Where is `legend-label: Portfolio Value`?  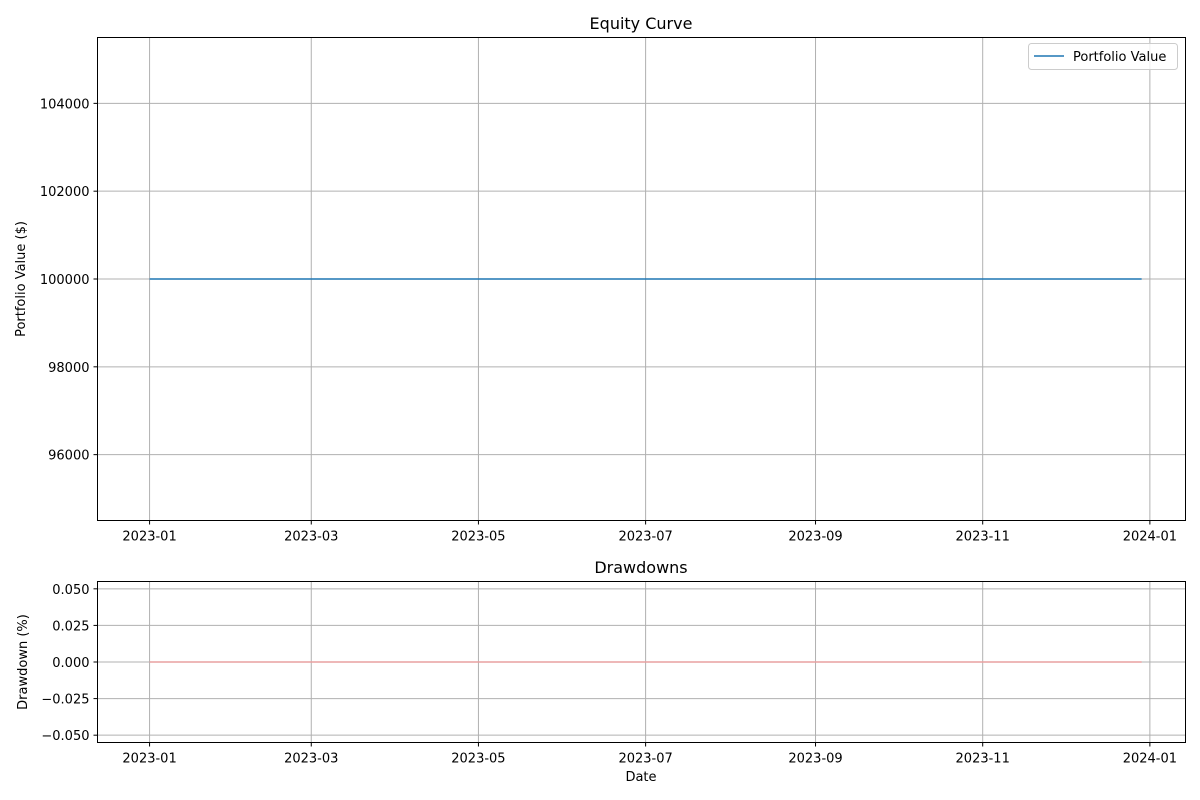
legend-label: Portfolio Value is located at coordinates (1119, 57).